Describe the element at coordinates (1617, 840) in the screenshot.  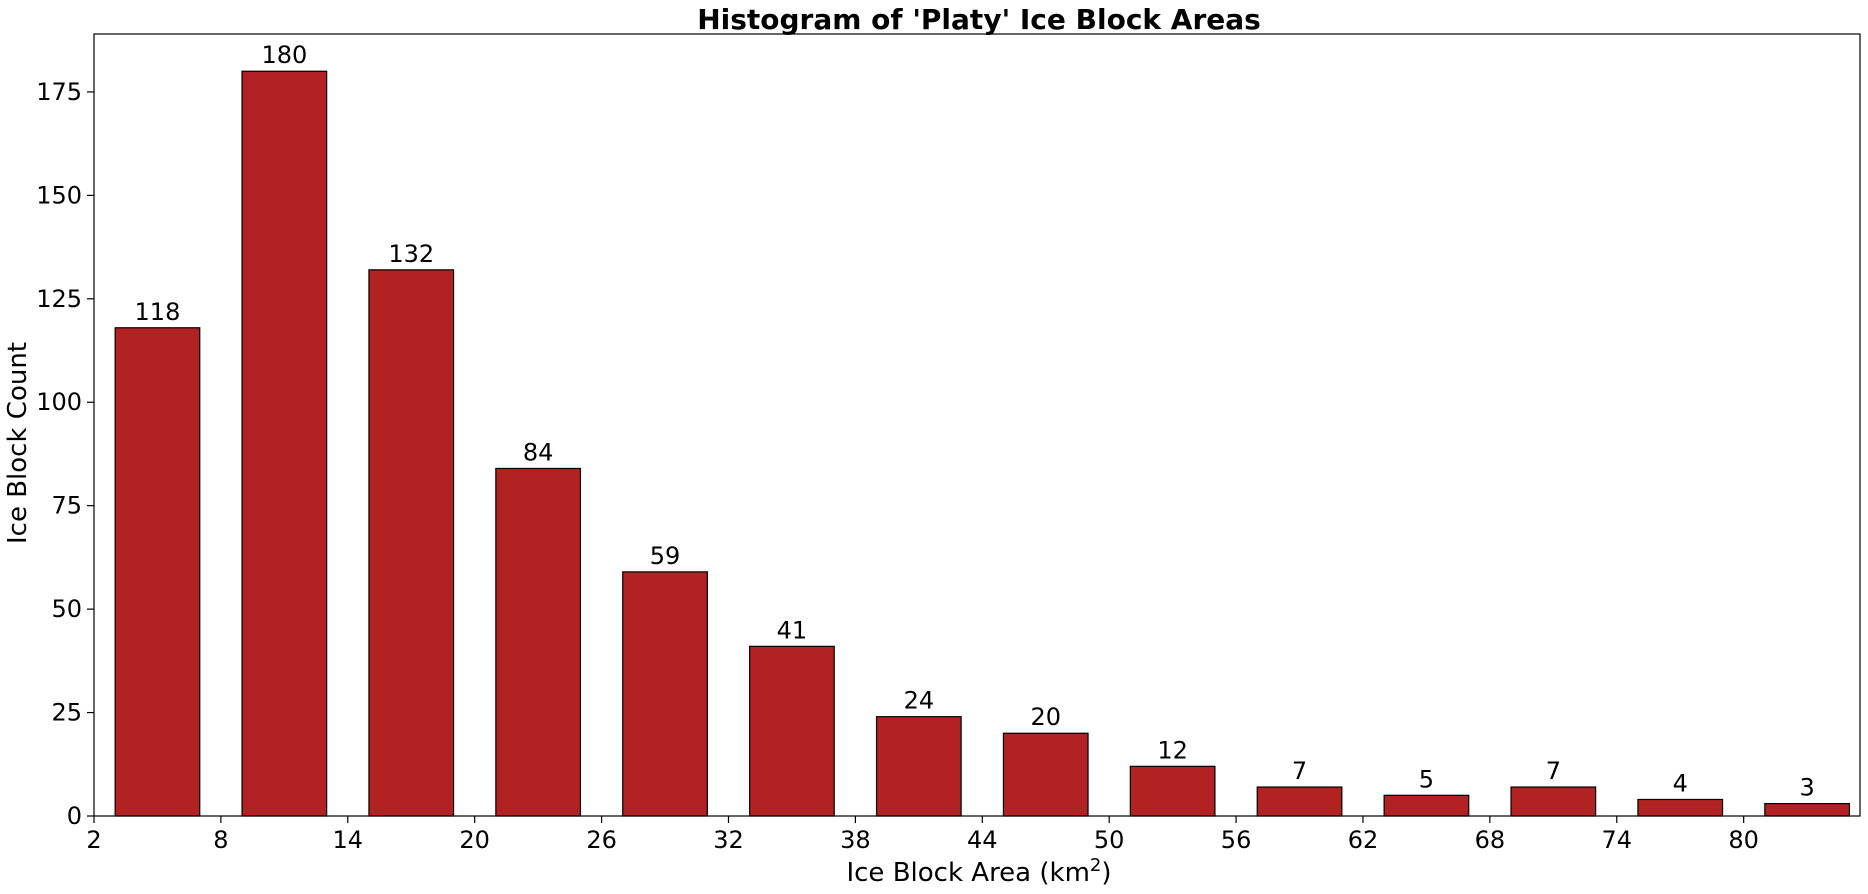
I see `x-tick-label-74: 74` at that location.